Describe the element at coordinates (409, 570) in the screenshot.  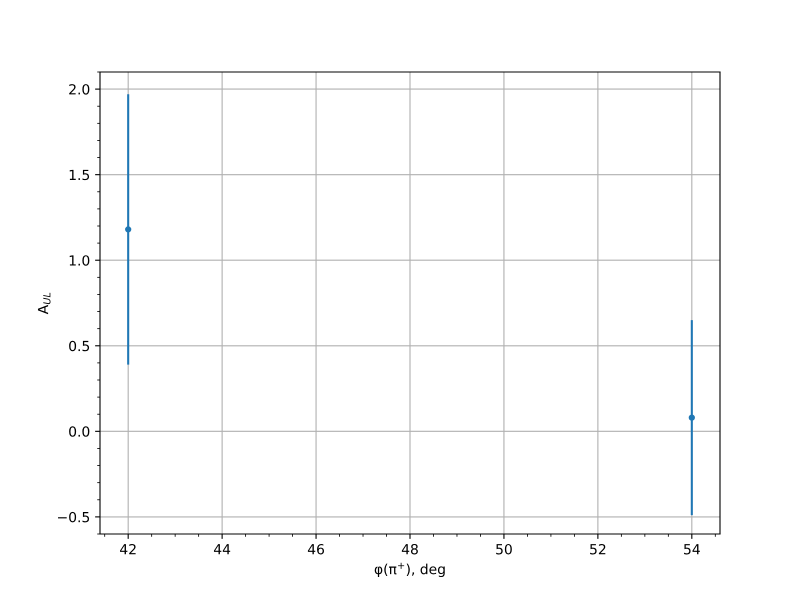
I see `x-axis-title: φ(π$^{+}$), deg` at that location.